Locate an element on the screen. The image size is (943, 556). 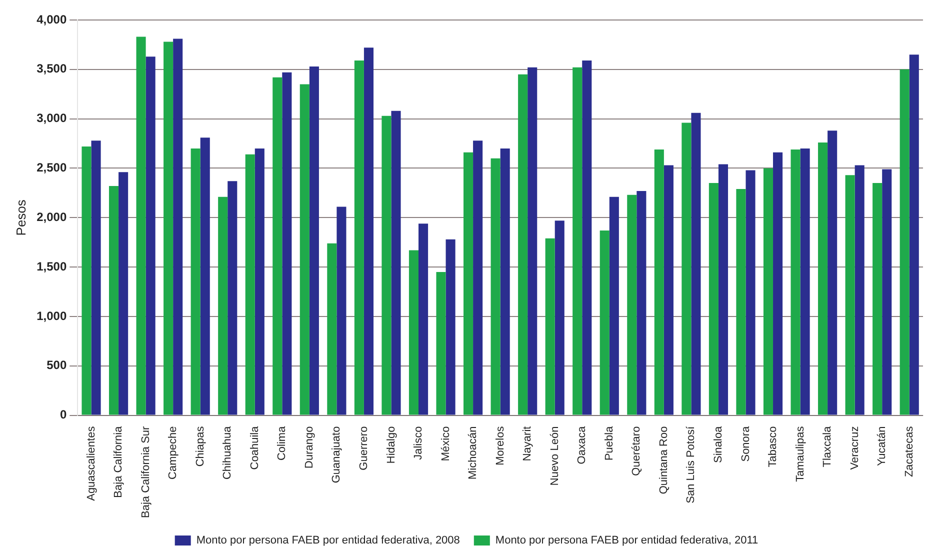
x-tick-label: Morelos is located at coordinates (500, 446).